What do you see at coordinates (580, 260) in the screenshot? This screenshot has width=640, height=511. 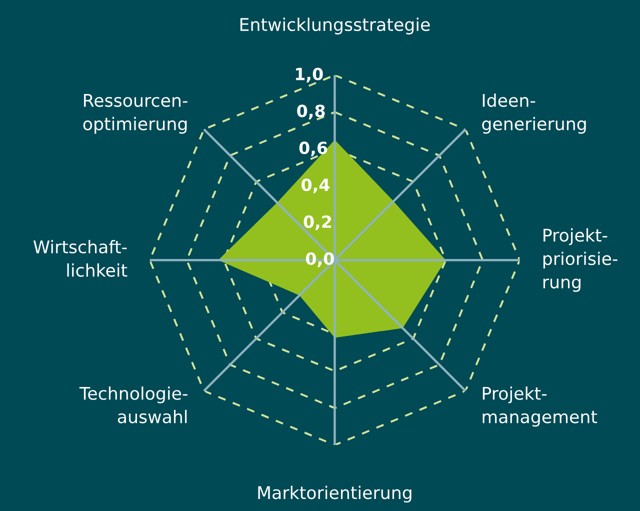 I see `spoke-label: Projekt- priorisie- rung` at bounding box center [580, 260].